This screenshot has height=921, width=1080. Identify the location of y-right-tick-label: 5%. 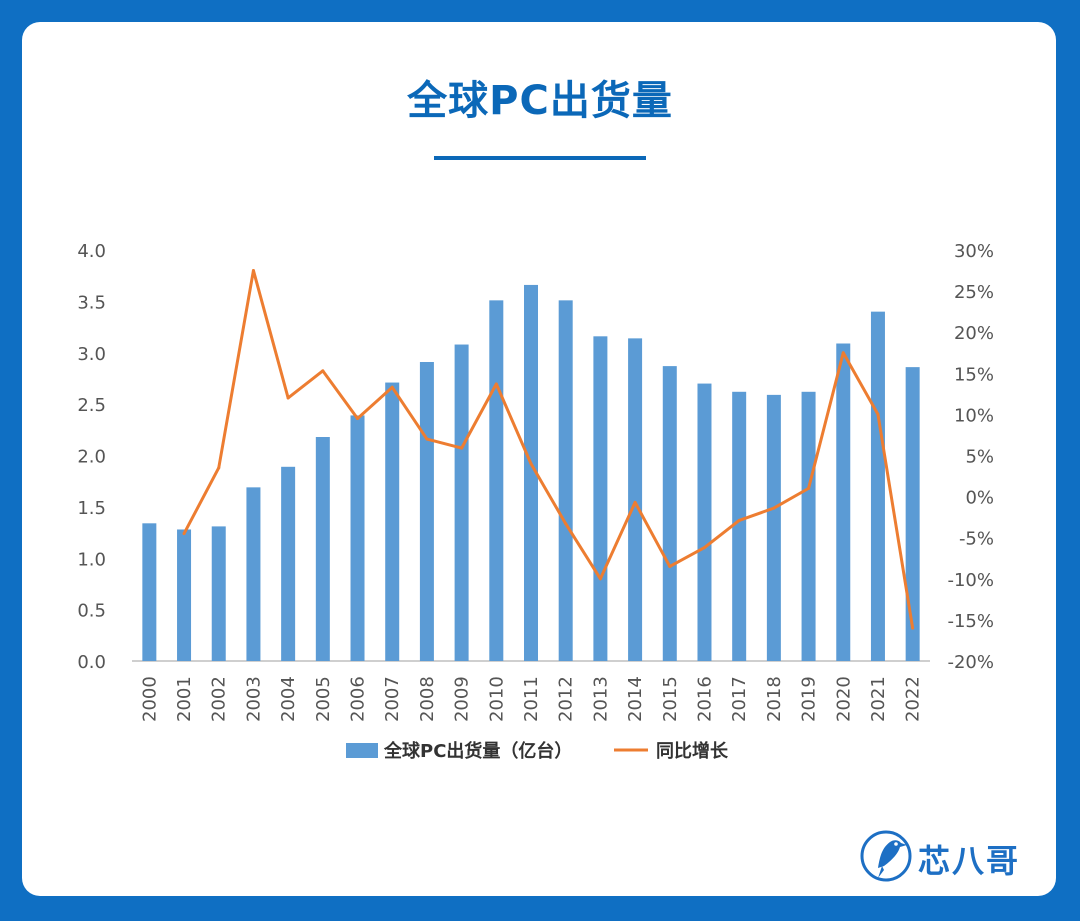
(979, 457).